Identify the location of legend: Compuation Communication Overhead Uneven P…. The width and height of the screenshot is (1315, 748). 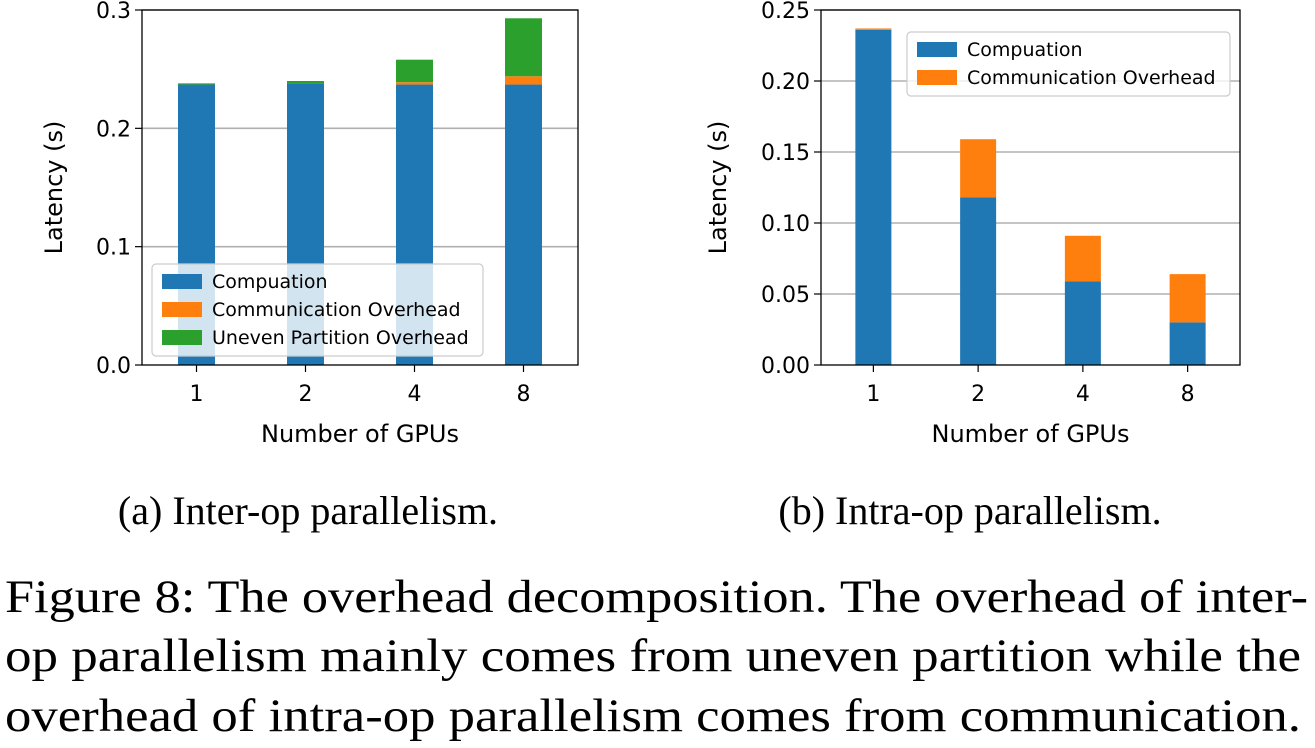
(317, 310).